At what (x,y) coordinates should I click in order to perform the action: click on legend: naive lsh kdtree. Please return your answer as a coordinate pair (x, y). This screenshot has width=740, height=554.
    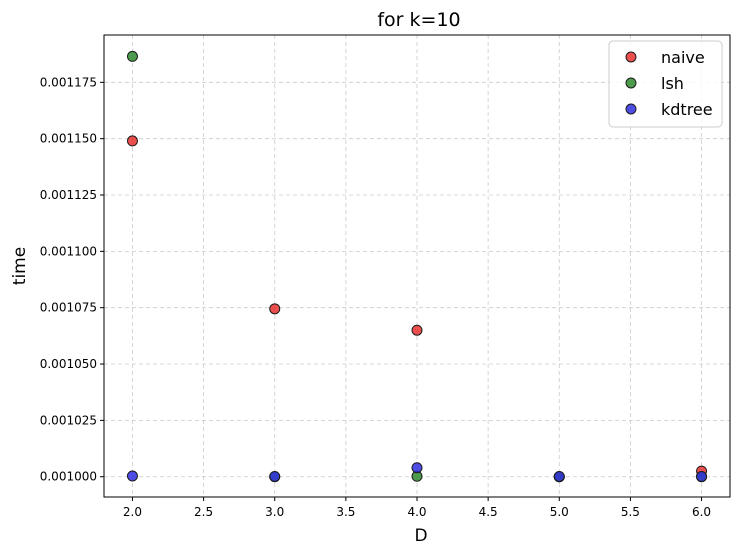
    Looking at the image, I should click on (665, 84).